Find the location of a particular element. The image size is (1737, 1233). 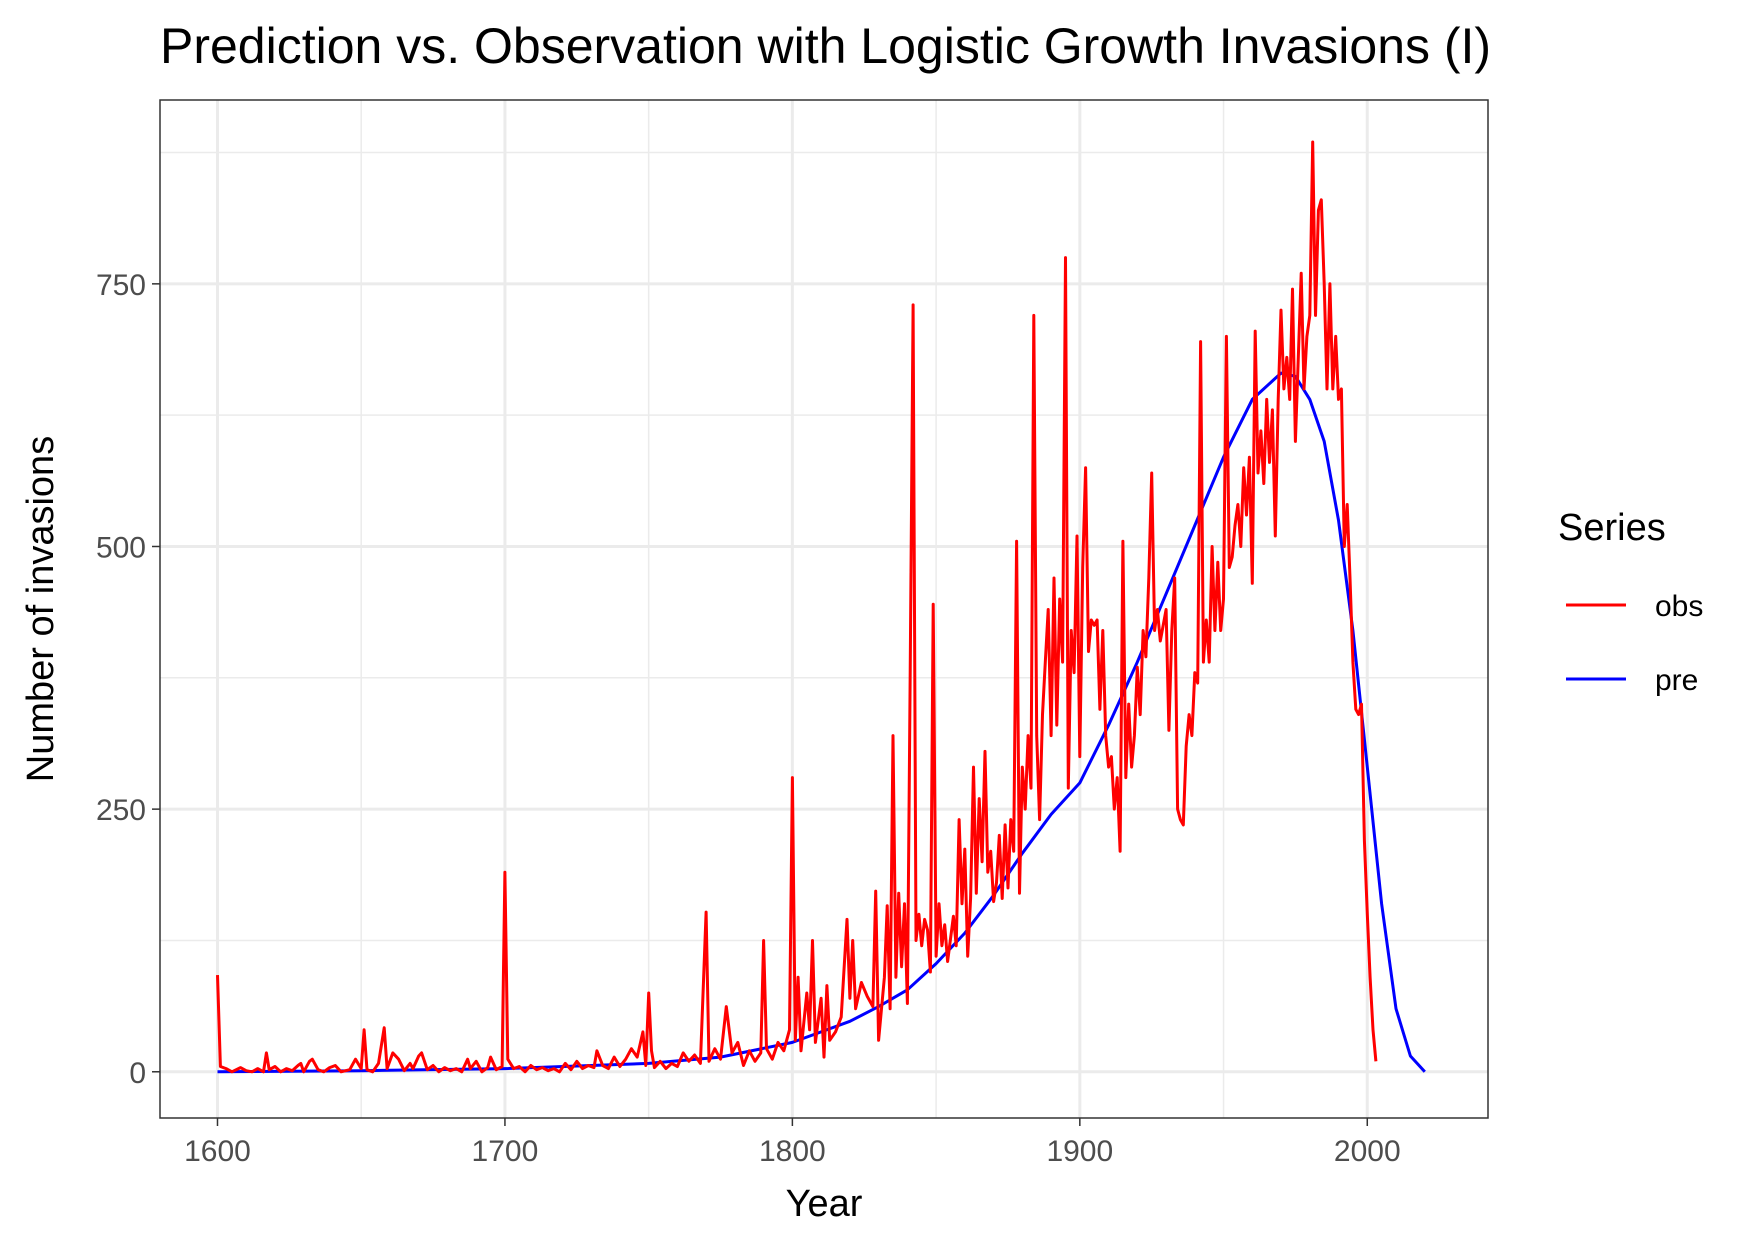

y-tick-label: 750 is located at coordinates (121, 285).